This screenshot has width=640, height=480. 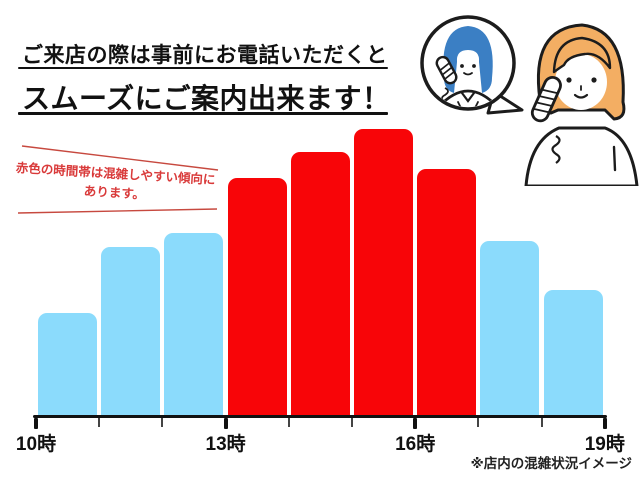 I want to click on annotation-rules, so click(x=118, y=179).